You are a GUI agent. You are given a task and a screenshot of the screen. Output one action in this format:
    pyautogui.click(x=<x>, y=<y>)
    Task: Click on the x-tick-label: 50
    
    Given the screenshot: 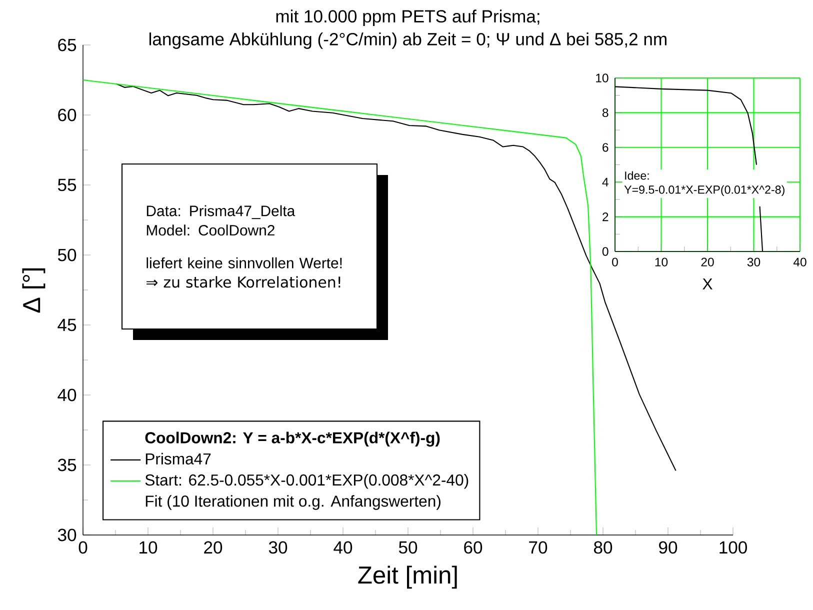 What is the action you would take?
    pyautogui.click(x=408, y=547)
    